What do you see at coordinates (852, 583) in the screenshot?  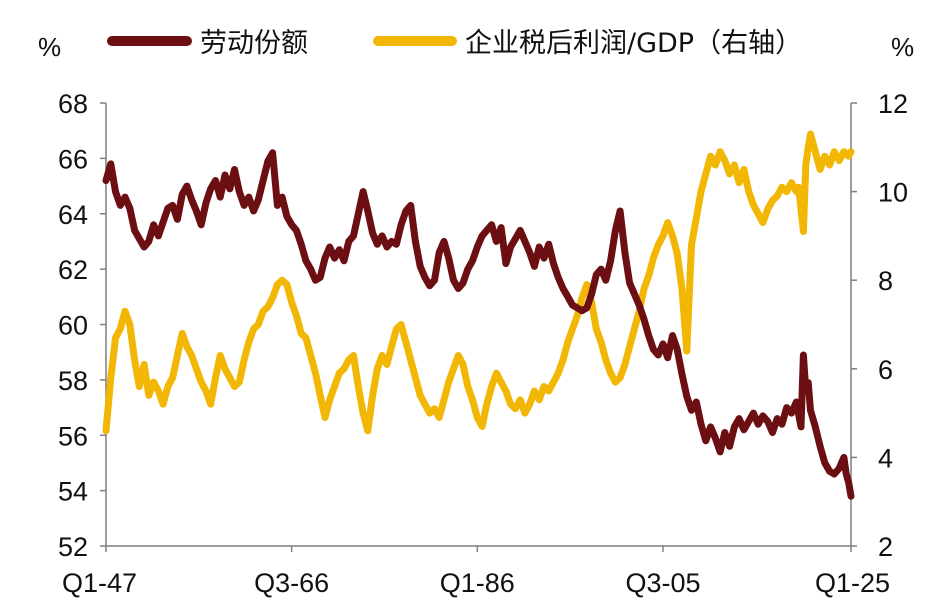 I see `x-tick-label: Q1-25` at bounding box center [852, 583].